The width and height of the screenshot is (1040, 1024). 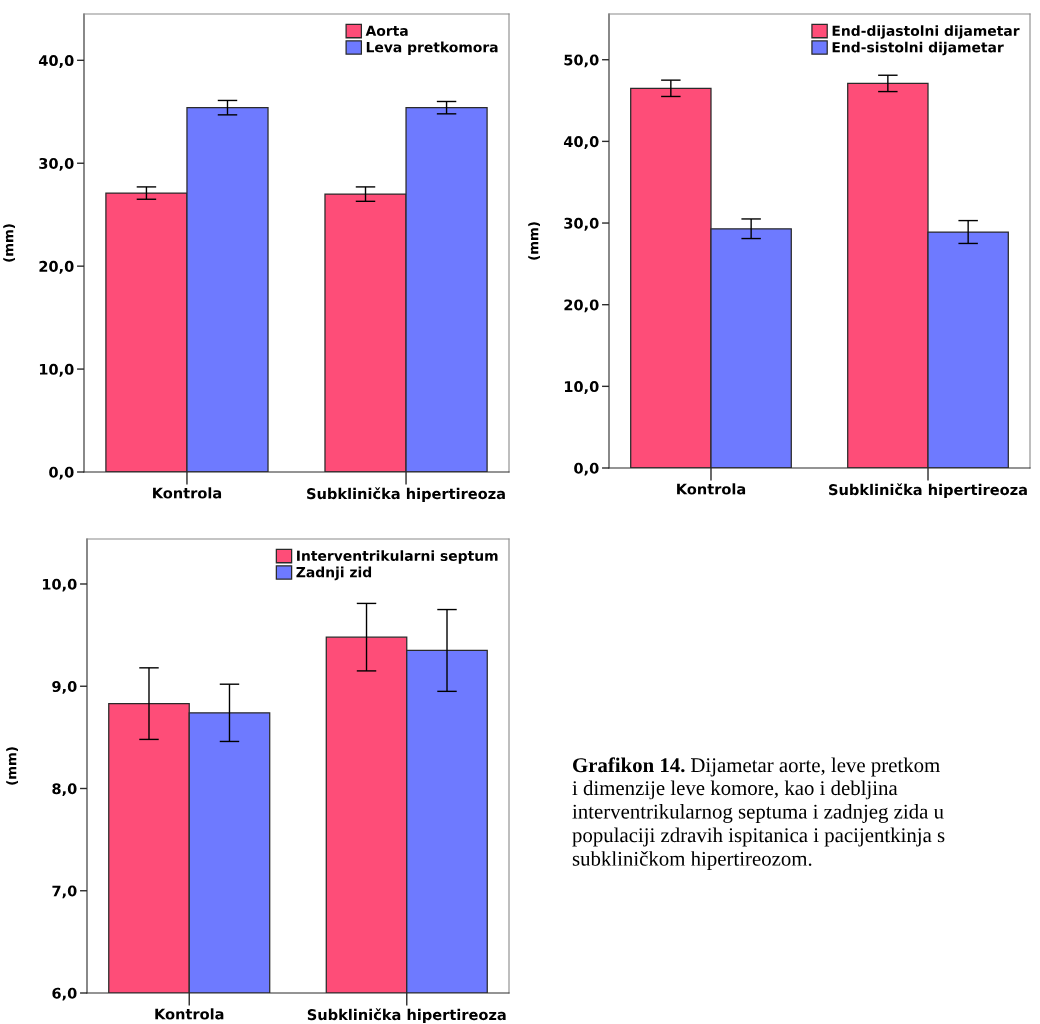 I want to click on legend-label: End-sistolni dijametar, so click(x=918, y=48).